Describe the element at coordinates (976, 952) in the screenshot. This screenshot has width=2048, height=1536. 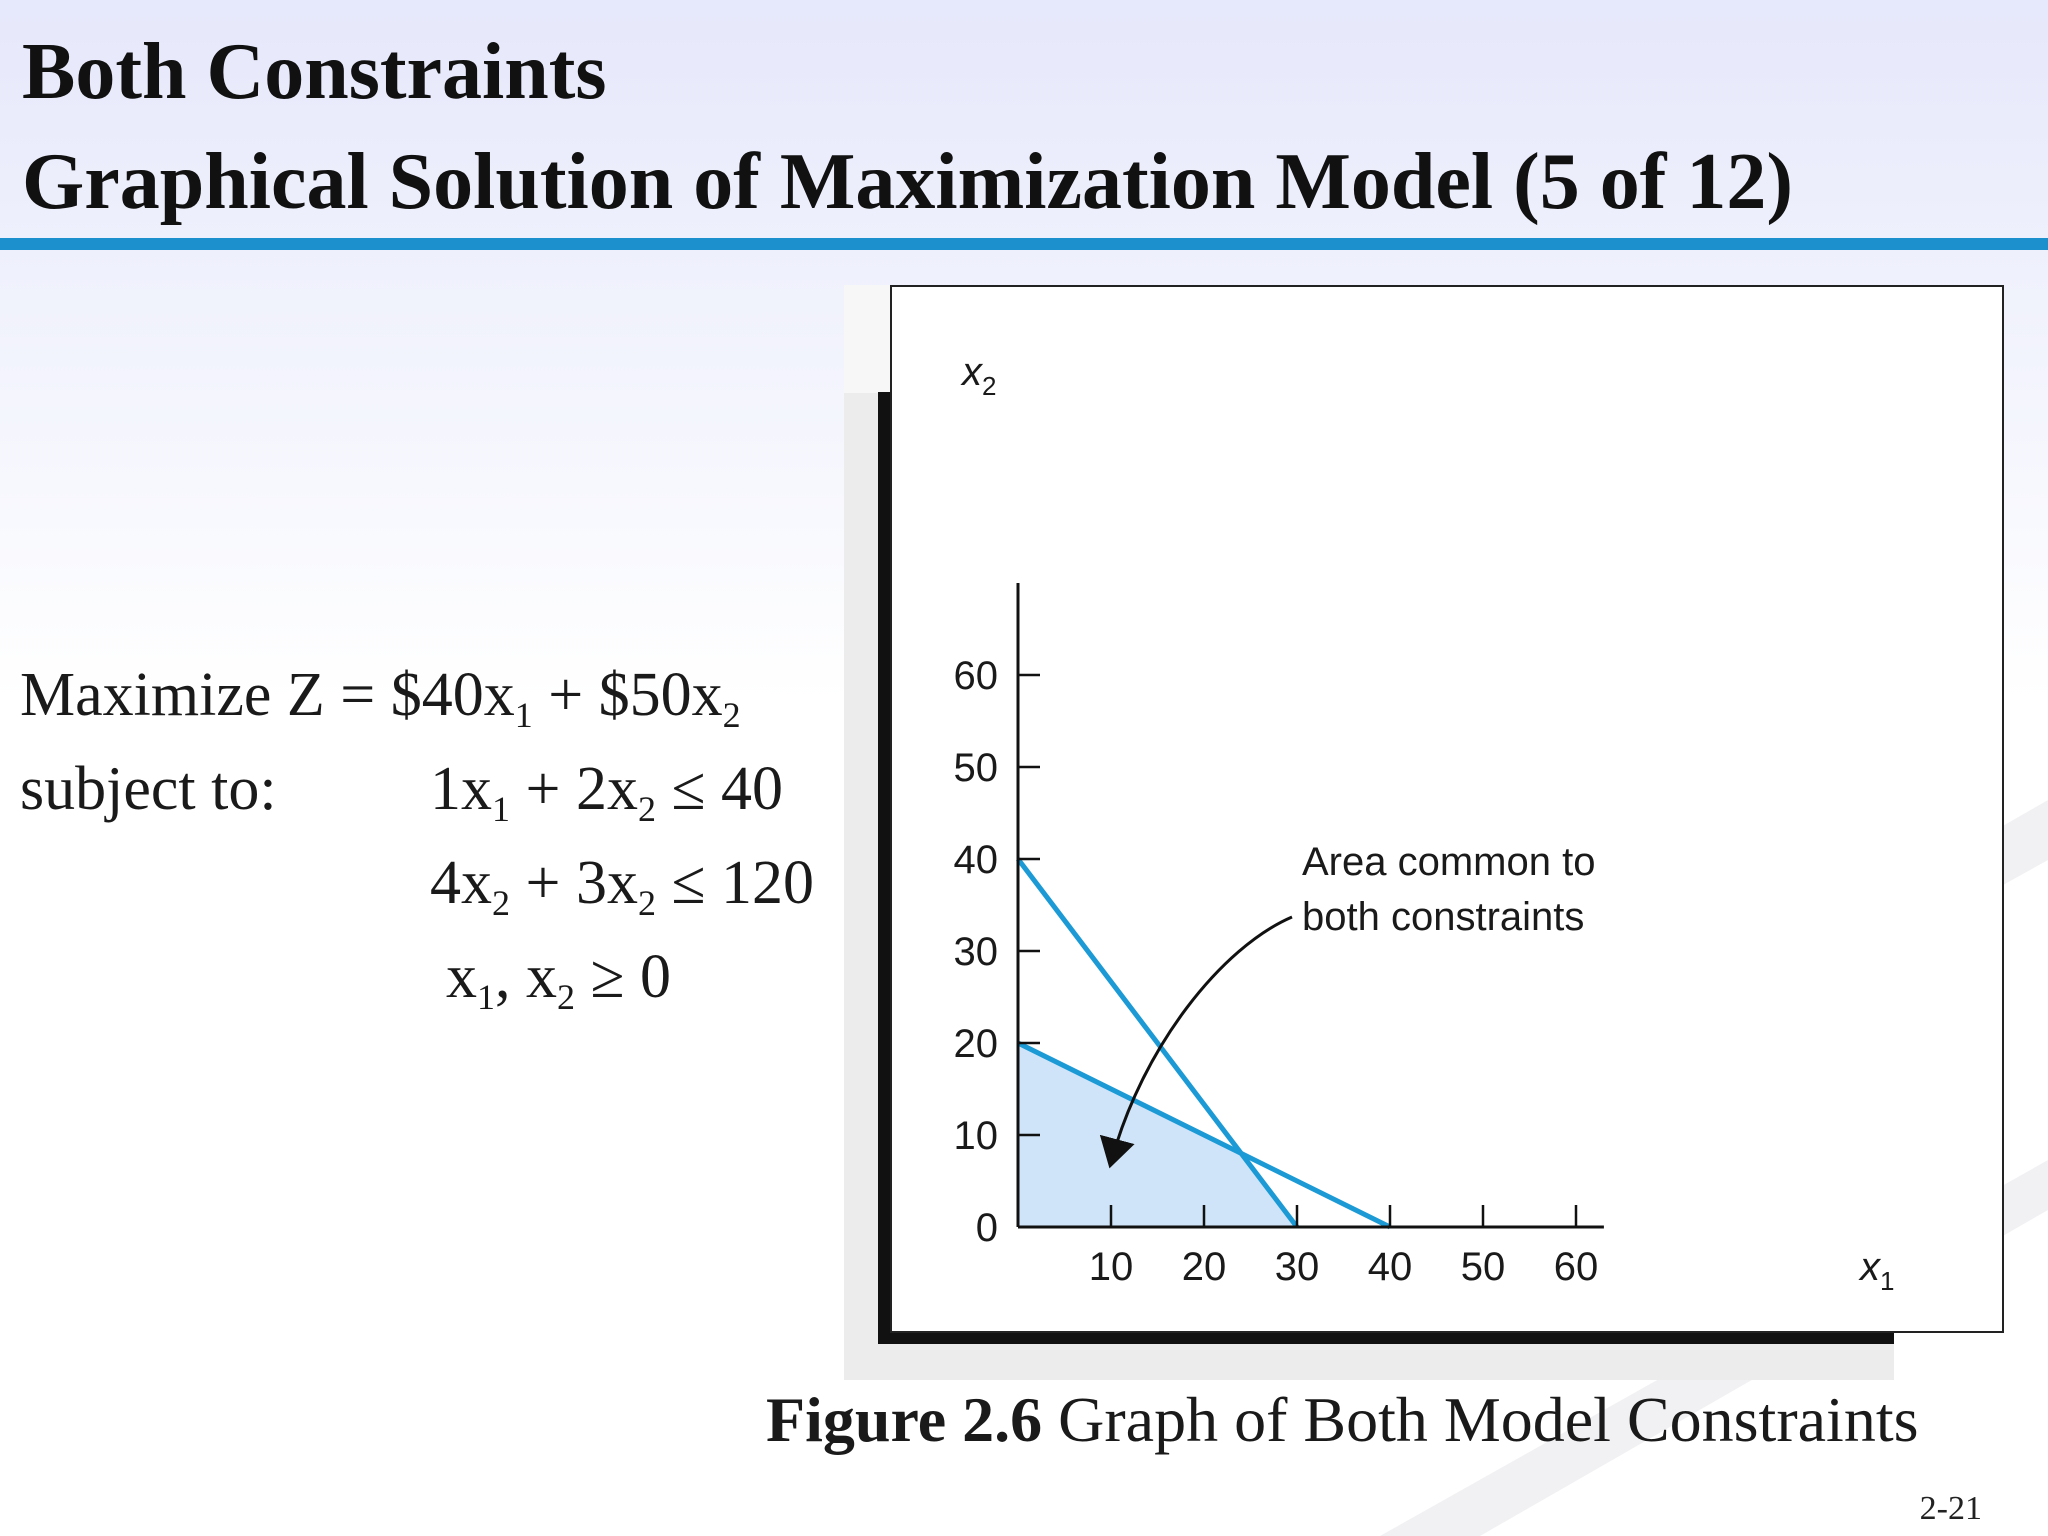
I see `y-tick-label-30: 30` at that location.